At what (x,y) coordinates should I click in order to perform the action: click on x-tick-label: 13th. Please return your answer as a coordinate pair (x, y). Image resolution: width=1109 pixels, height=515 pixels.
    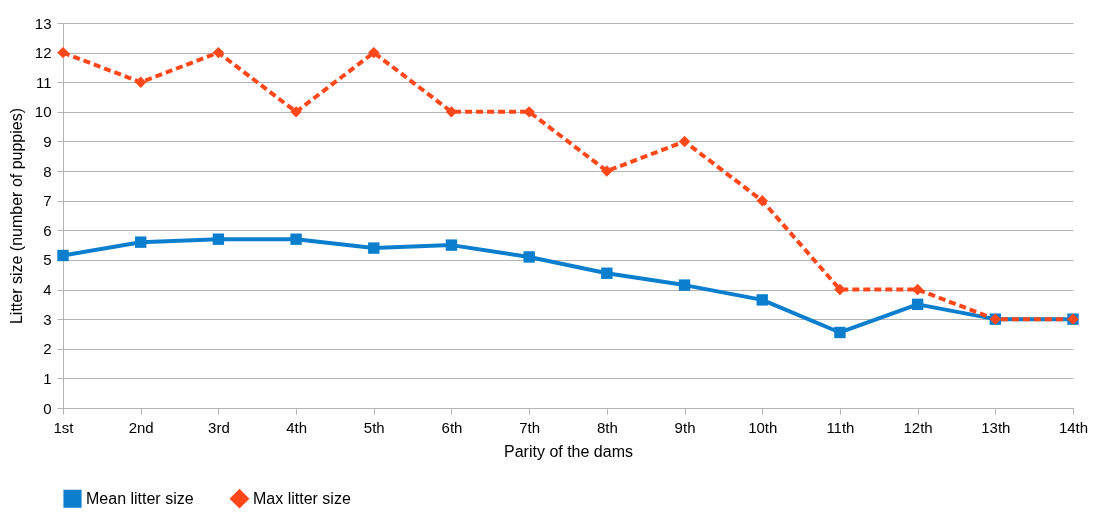
    Looking at the image, I should click on (996, 427).